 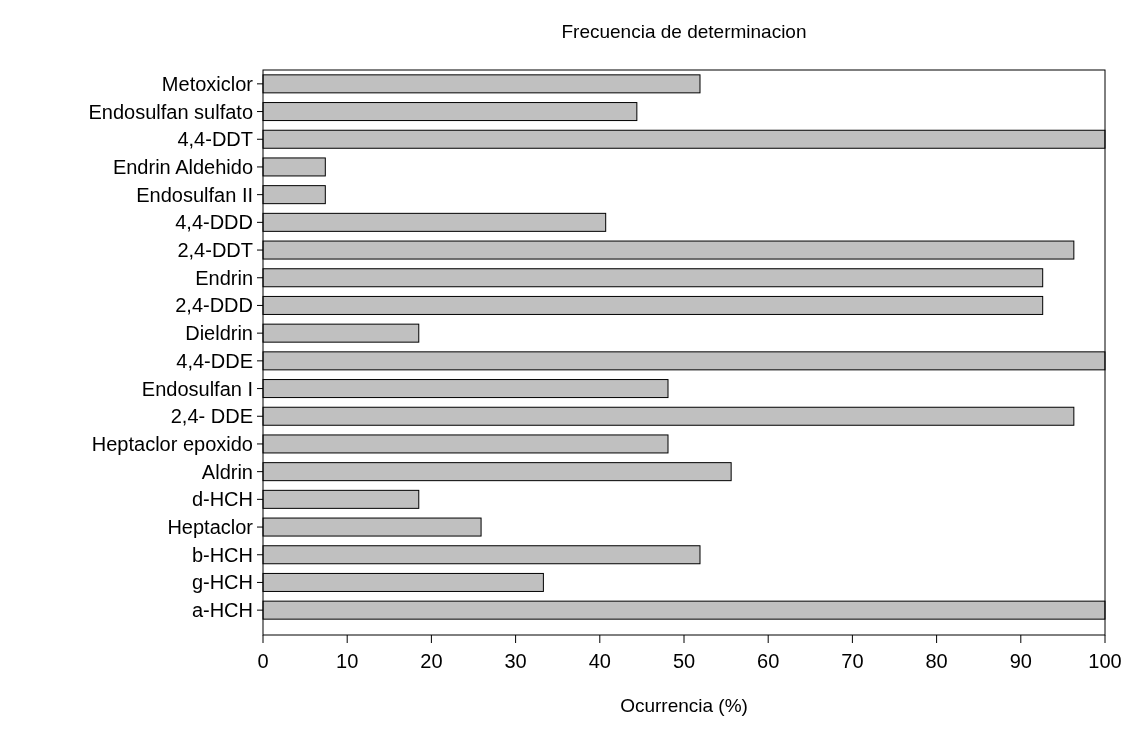 I want to click on x-tick-label: 0, so click(x=263, y=661).